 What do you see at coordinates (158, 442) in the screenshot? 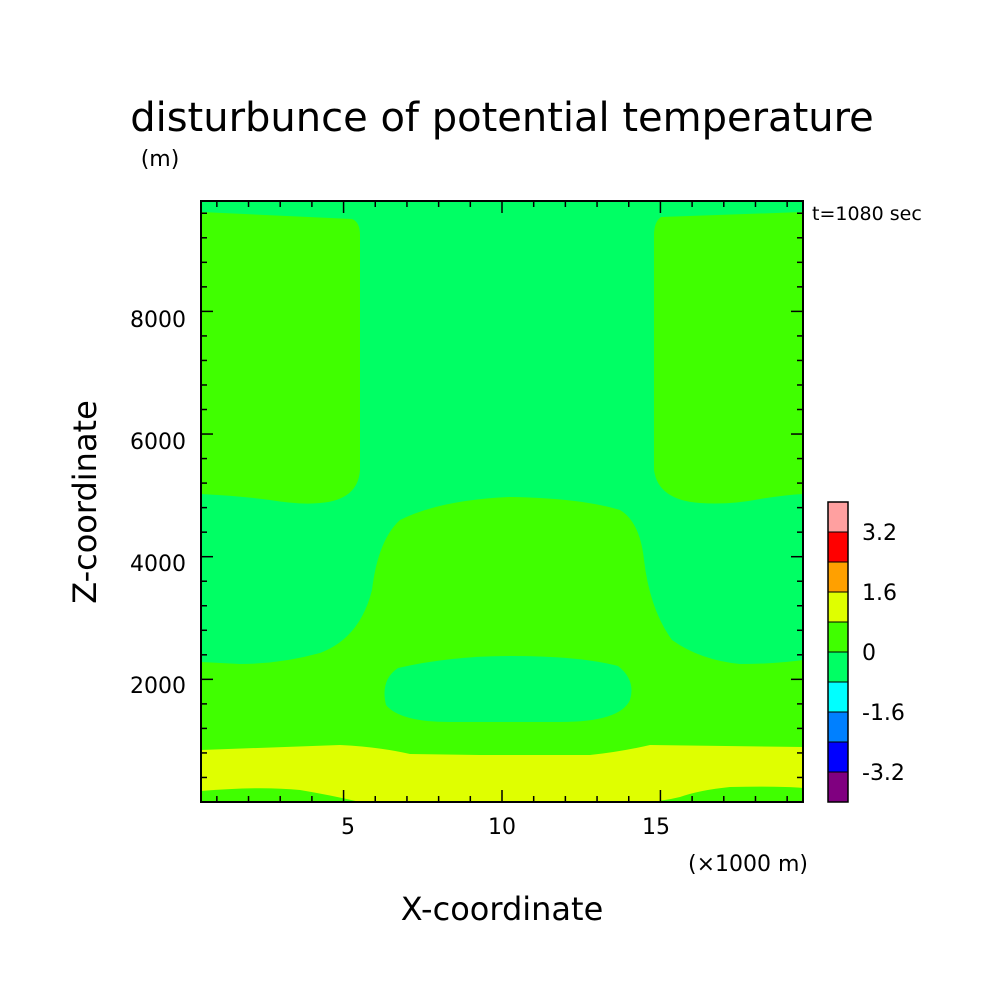
I see `y-tick-label: 6000` at bounding box center [158, 442].